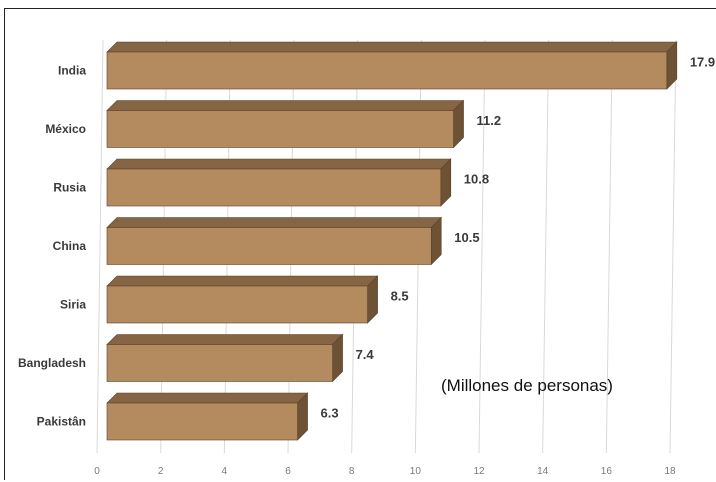 The height and width of the screenshot is (482, 716). I want to click on category-label: Siria, so click(73, 305).